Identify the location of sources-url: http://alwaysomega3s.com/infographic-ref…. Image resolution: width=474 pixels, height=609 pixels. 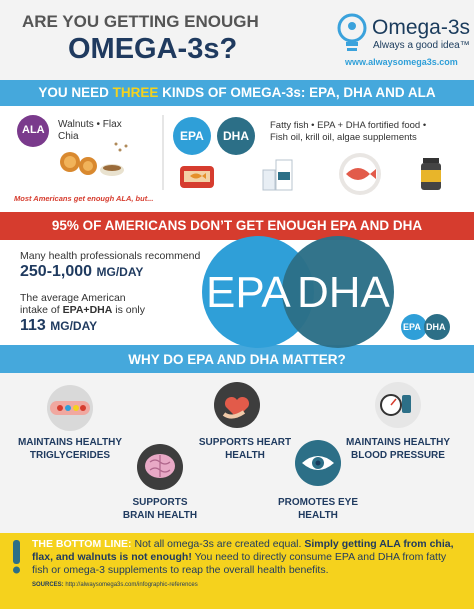
(131, 585).